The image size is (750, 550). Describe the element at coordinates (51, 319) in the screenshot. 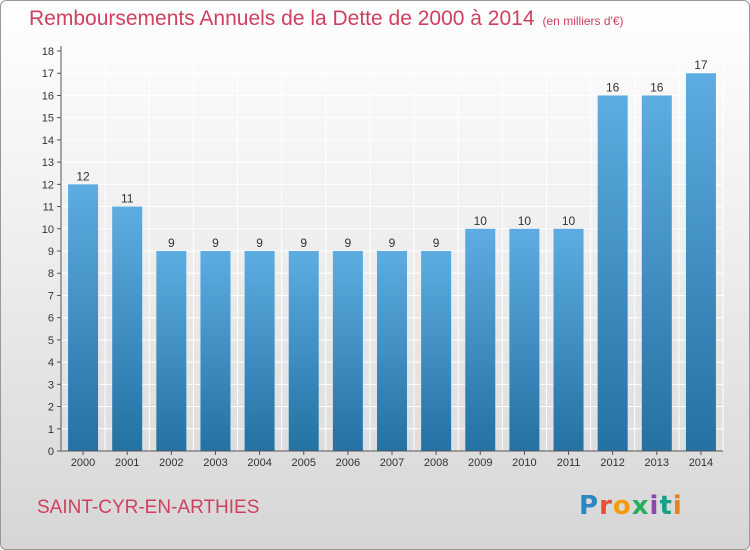

I see `y-tick-label: 6` at that location.